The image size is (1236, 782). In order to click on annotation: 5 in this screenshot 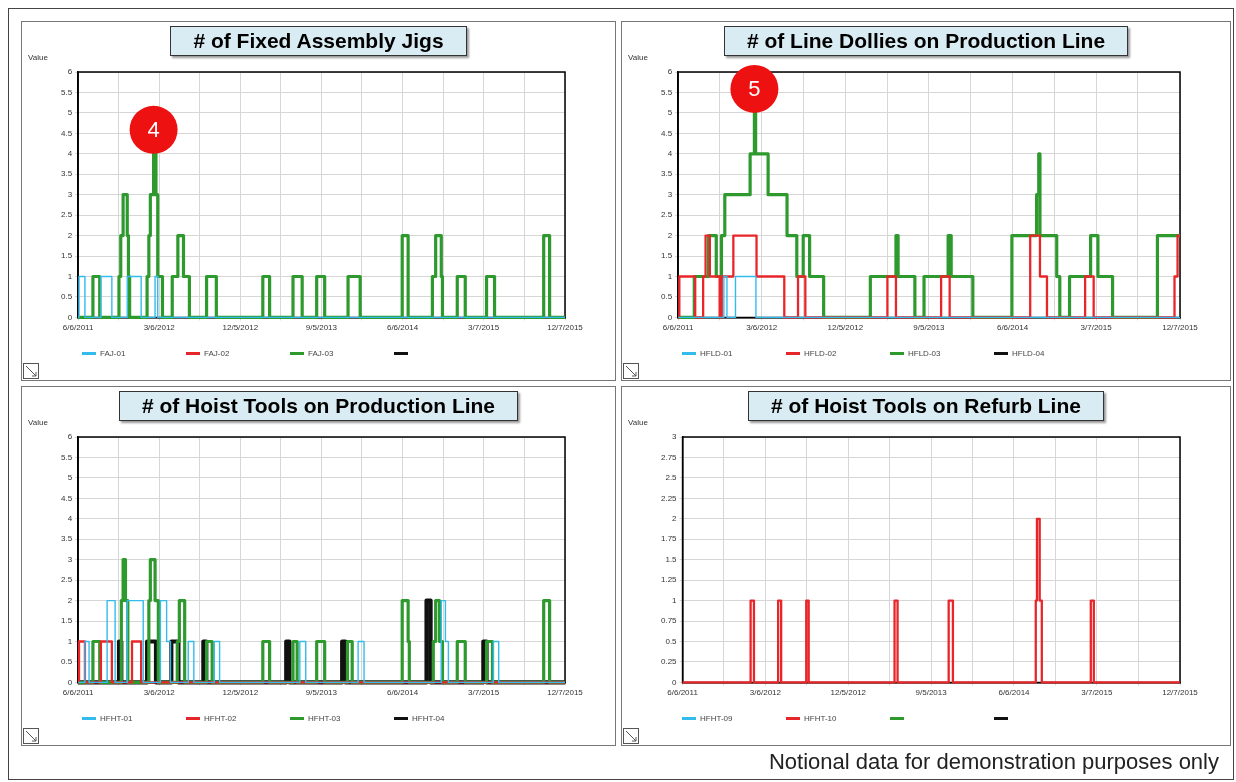, I will do `click(754, 88)`.